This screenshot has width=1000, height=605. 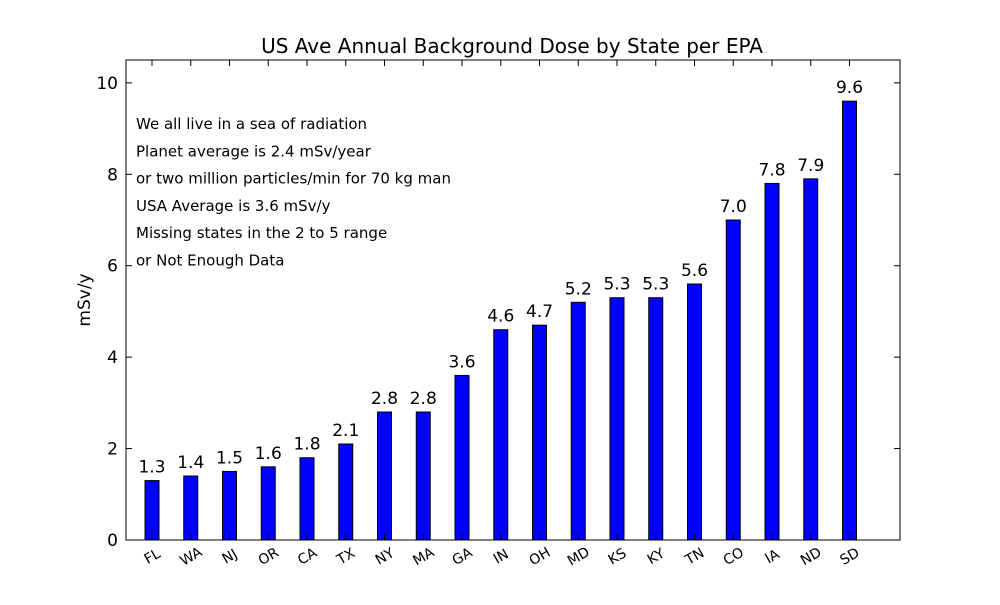 I want to click on bar-value-label: 7.9, so click(x=810, y=166).